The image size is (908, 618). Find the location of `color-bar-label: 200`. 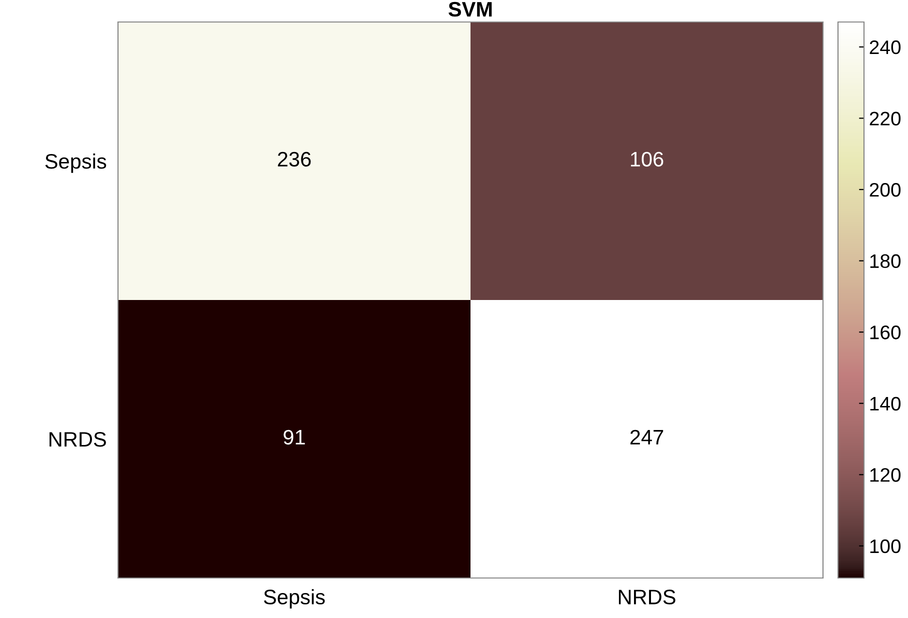

color-bar-label: 200 is located at coordinates (885, 189).